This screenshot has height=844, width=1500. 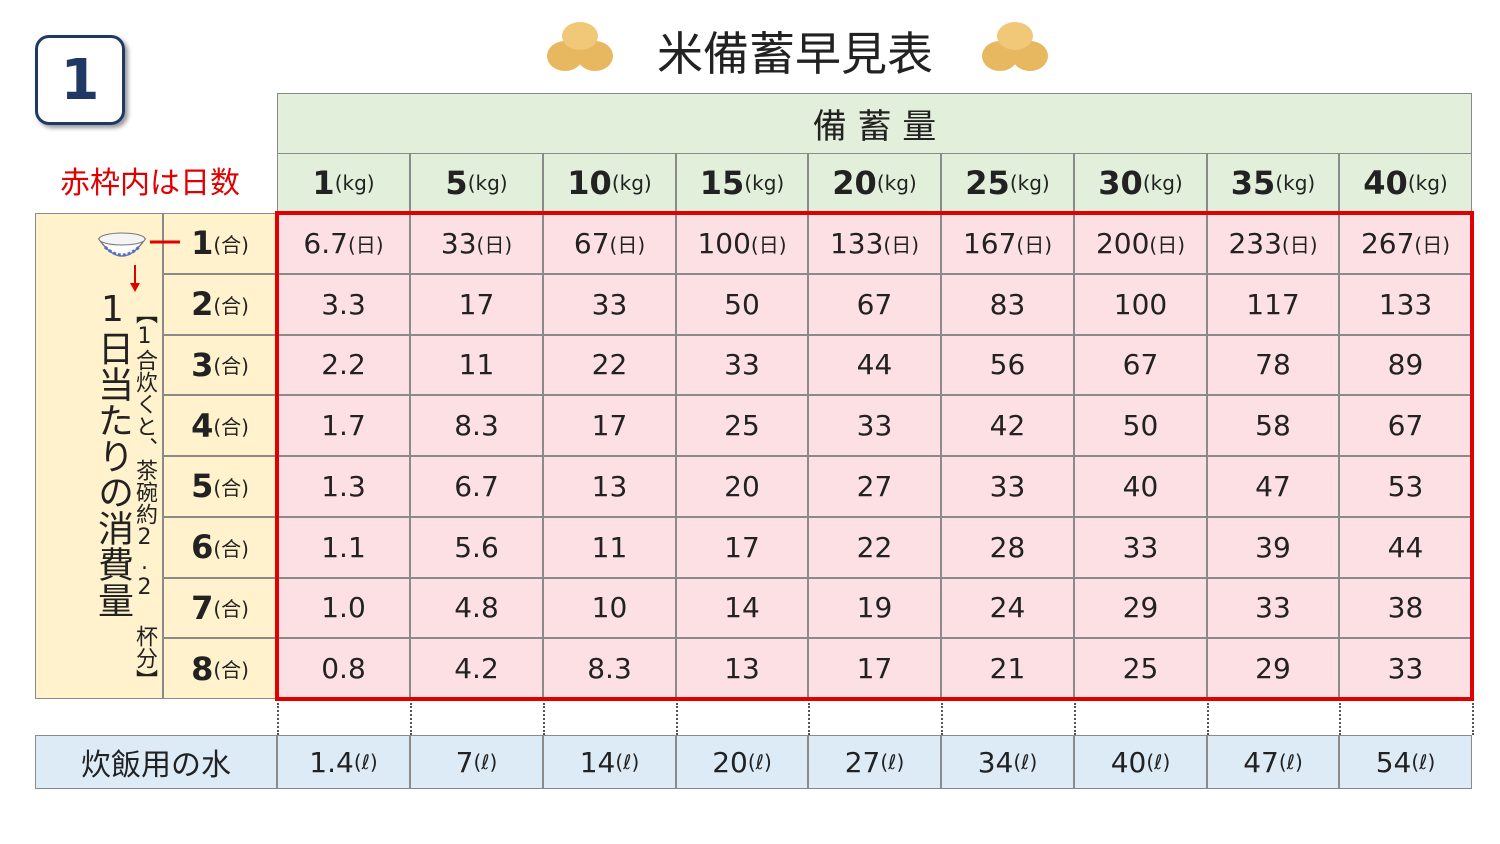 I want to click on column-header: 5 (kg), so click(x=476, y=183).